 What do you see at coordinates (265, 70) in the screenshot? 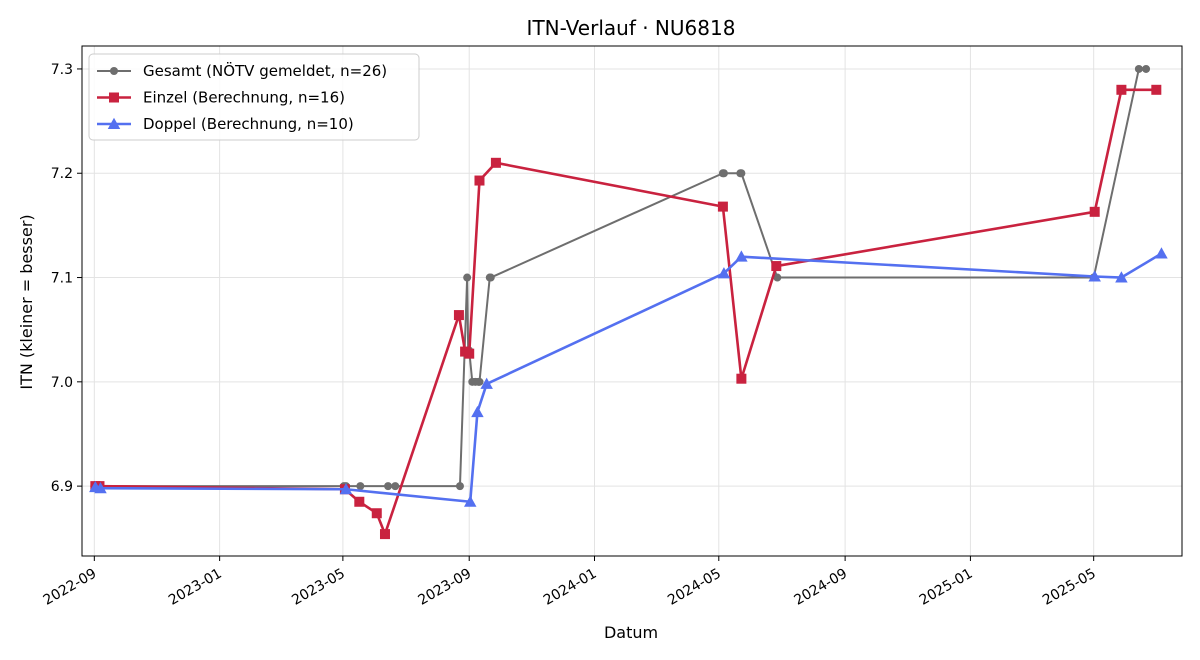
I see `legend-label: Gesamt (NÖTV gemeldet, n=26)` at bounding box center [265, 70].